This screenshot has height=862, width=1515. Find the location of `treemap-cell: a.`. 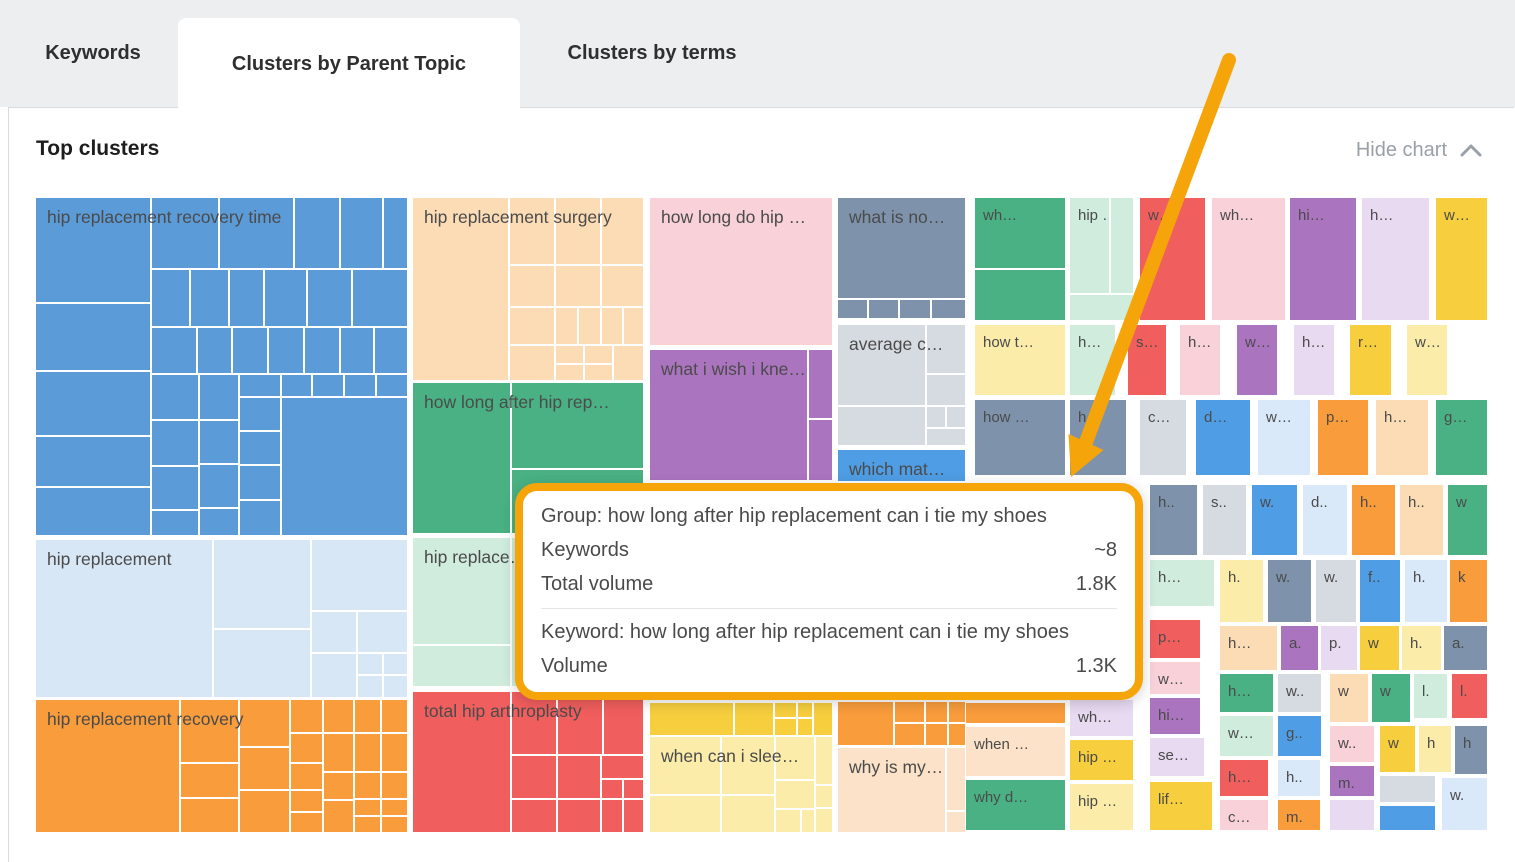

treemap-cell: a. is located at coordinates (1299, 648).